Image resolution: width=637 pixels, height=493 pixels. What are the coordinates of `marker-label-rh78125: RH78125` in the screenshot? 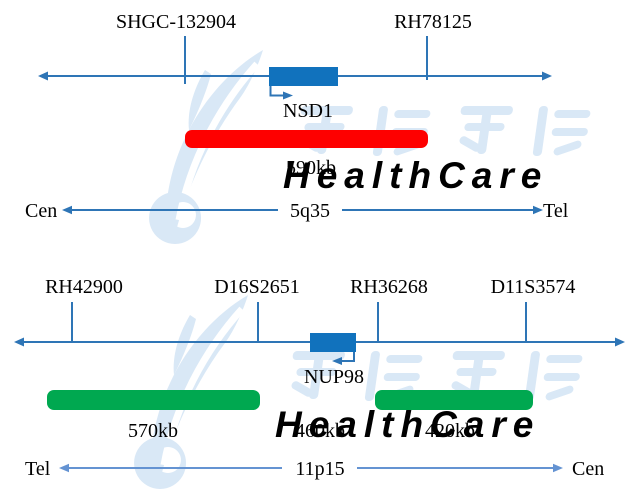 It's located at (433, 22).